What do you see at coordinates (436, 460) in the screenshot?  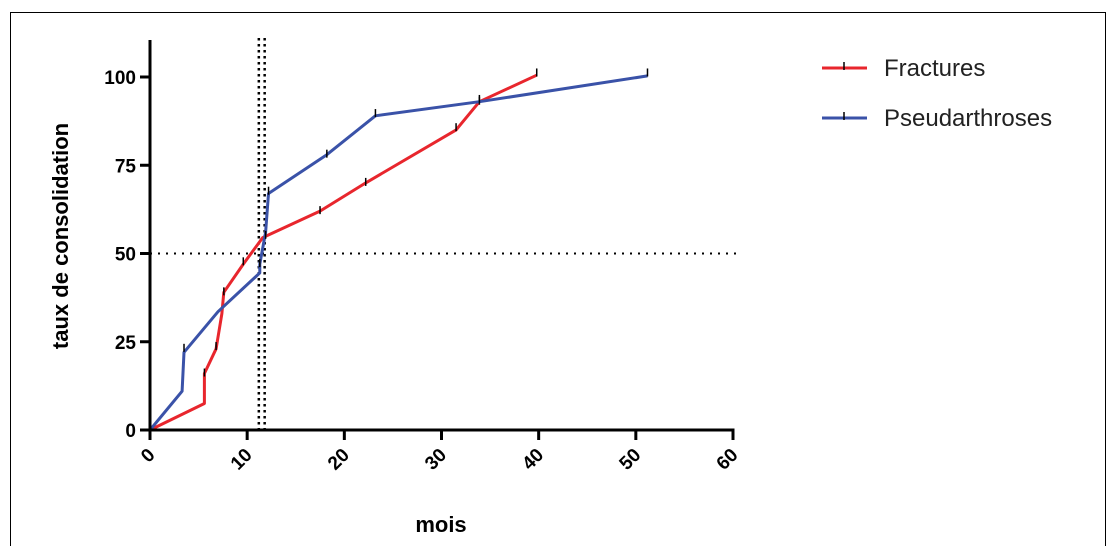 I see `x-tick-label-30: 30` at bounding box center [436, 460].